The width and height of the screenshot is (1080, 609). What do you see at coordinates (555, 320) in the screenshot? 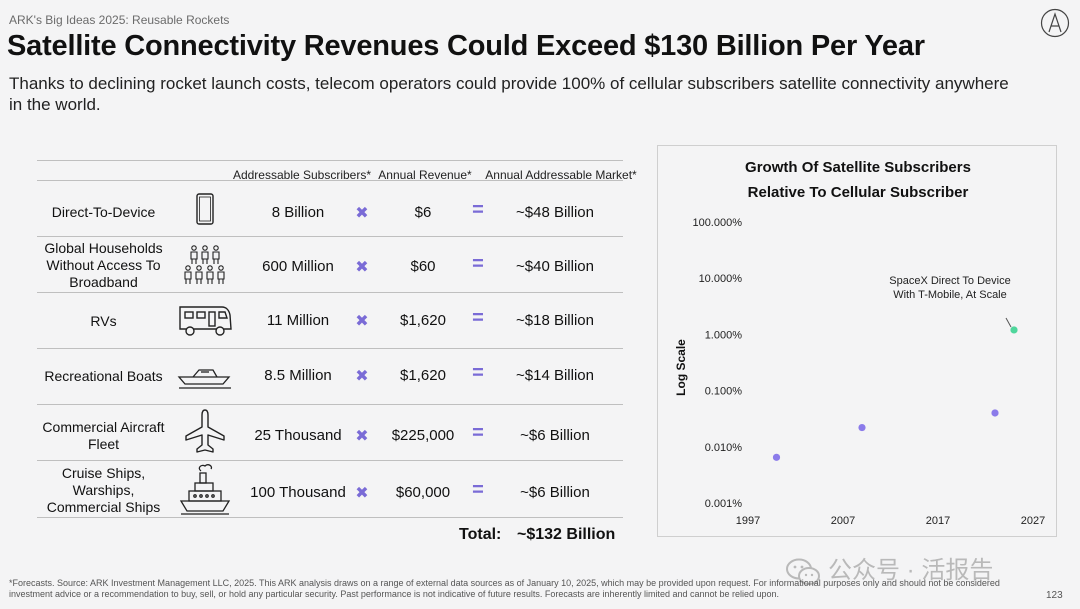
I see `row-market: ~$18 Billion` at bounding box center [555, 320].